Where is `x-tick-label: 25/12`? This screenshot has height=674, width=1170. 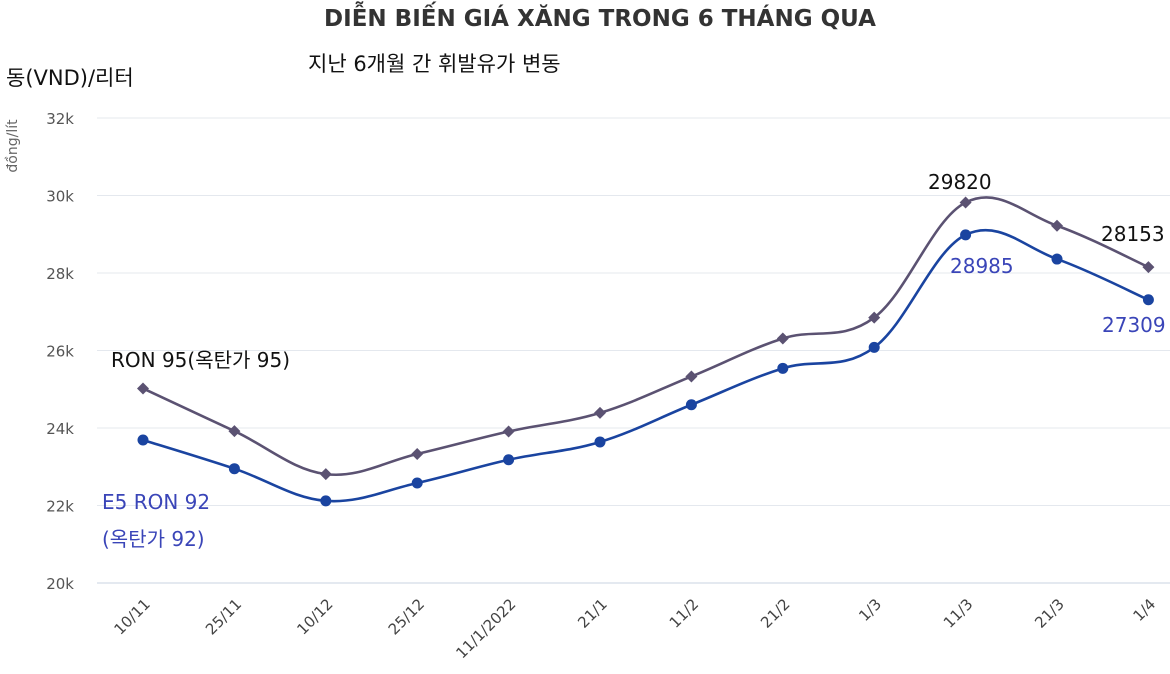 x-tick-label: 25/12 is located at coordinates (406, 616).